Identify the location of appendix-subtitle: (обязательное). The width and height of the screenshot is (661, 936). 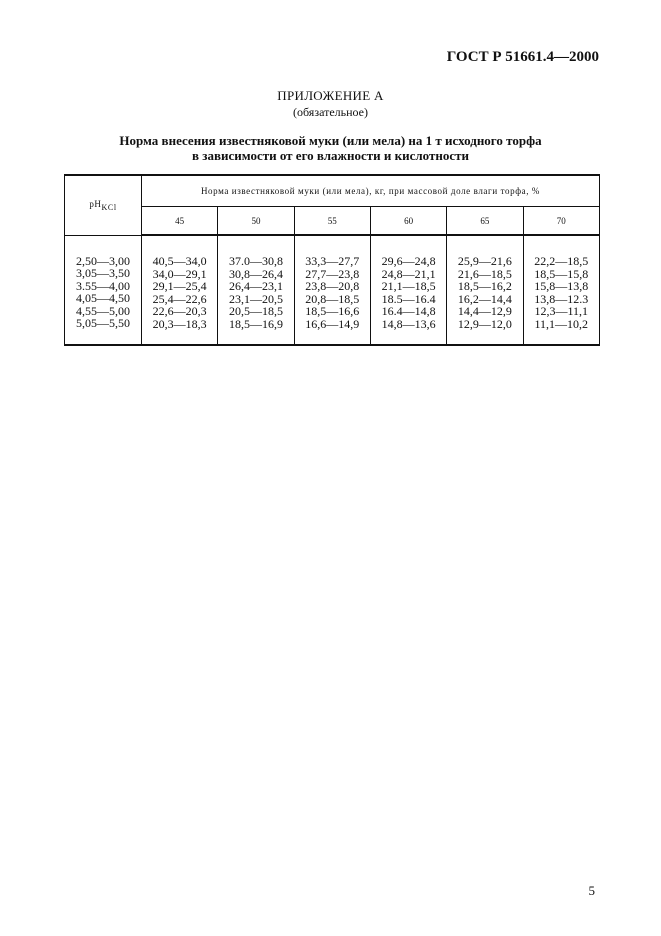
(330, 112).